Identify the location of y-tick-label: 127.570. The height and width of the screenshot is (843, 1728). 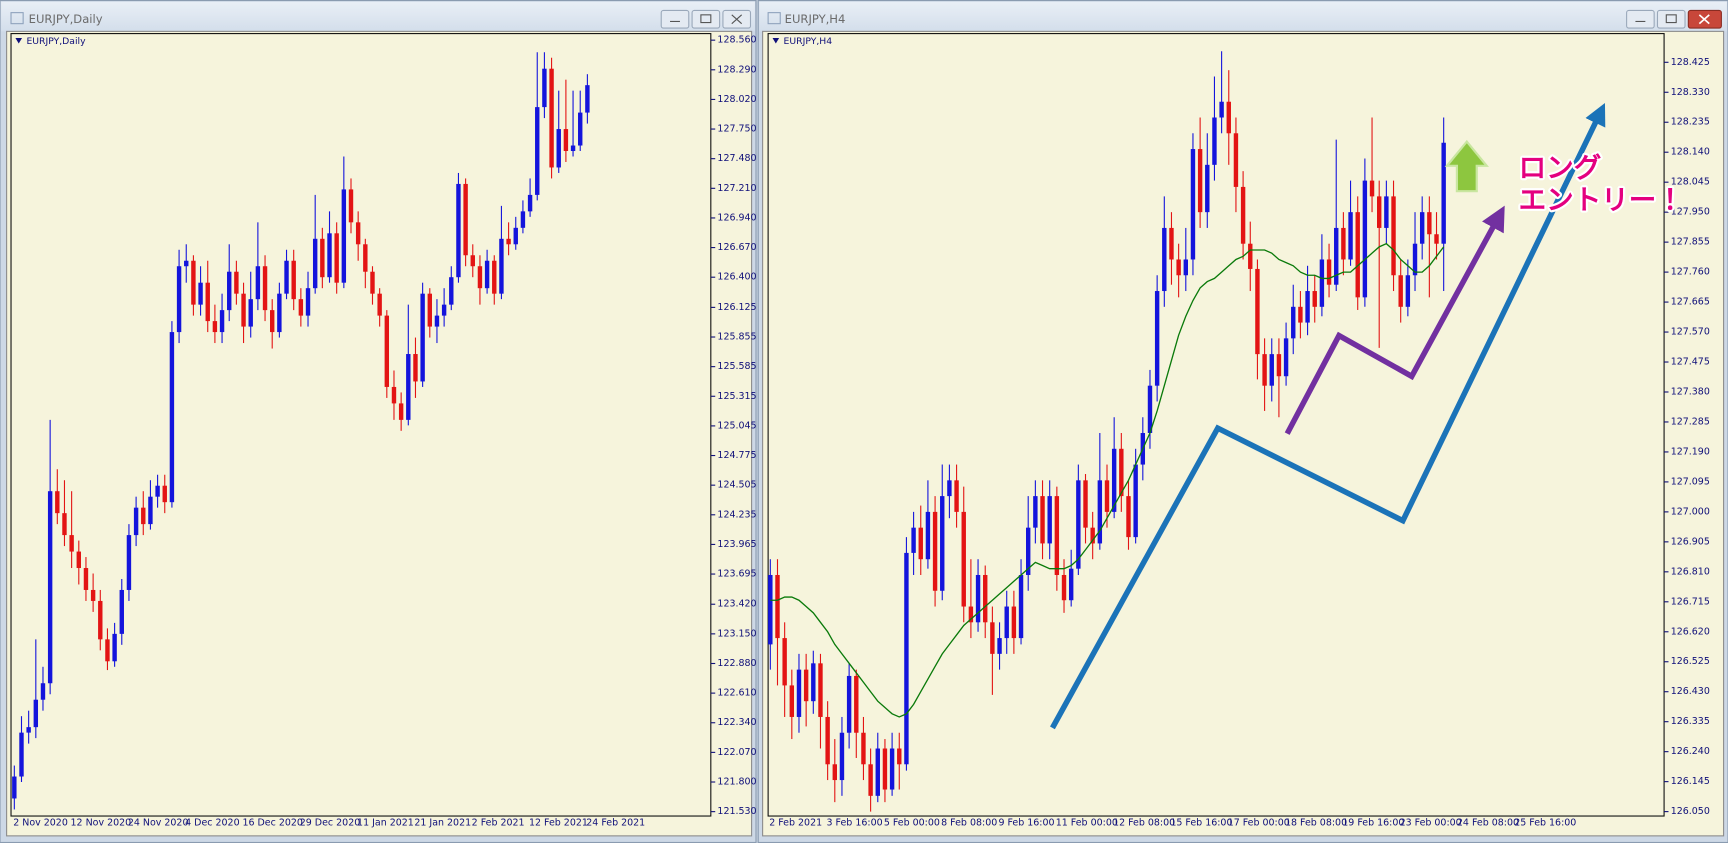
(1690, 332).